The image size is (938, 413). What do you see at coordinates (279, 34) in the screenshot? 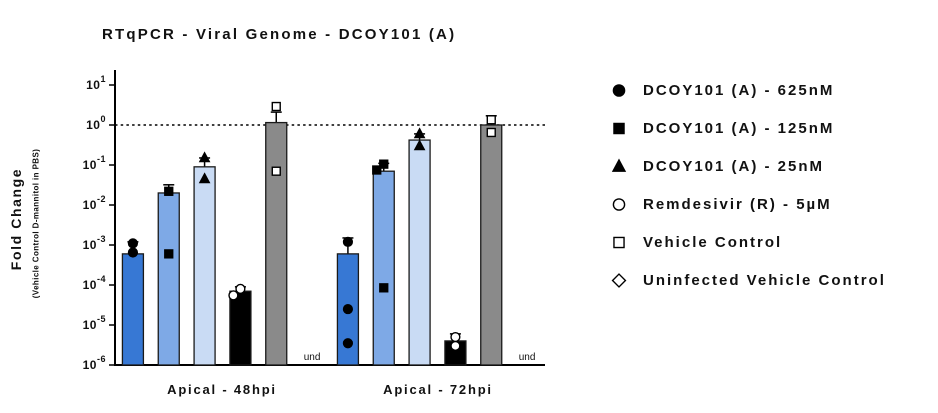
I see `chart-title: RTqPCR - Viral Genome - DCOY101 (A)` at bounding box center [279, 34].